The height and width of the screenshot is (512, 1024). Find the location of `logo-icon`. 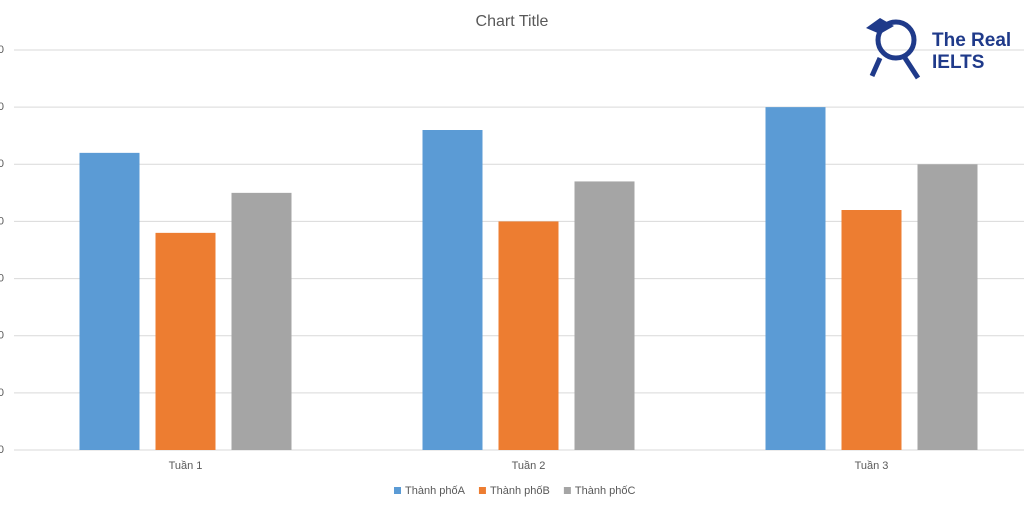

logo-icon is located at coordinates (896, 40).